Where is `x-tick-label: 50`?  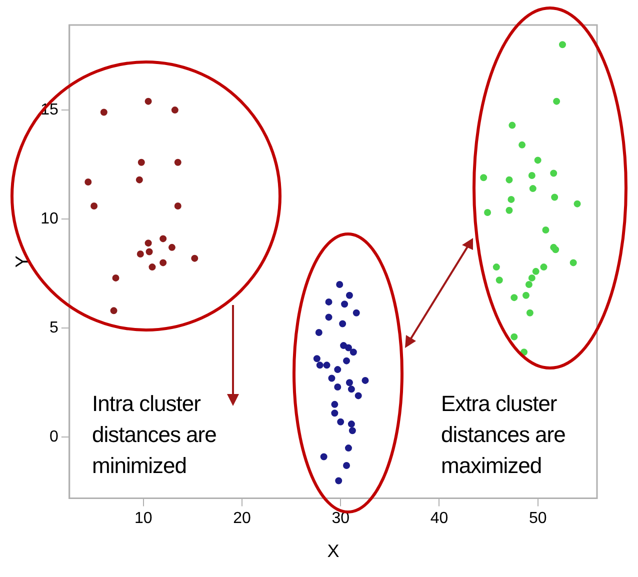
x-tick-label: 50 is located at coordinates (537, 519).